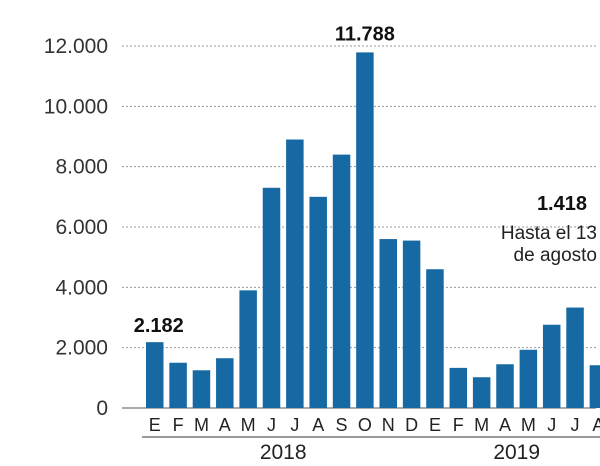  I want to click on x-tick-label: D, so click(411, 425).